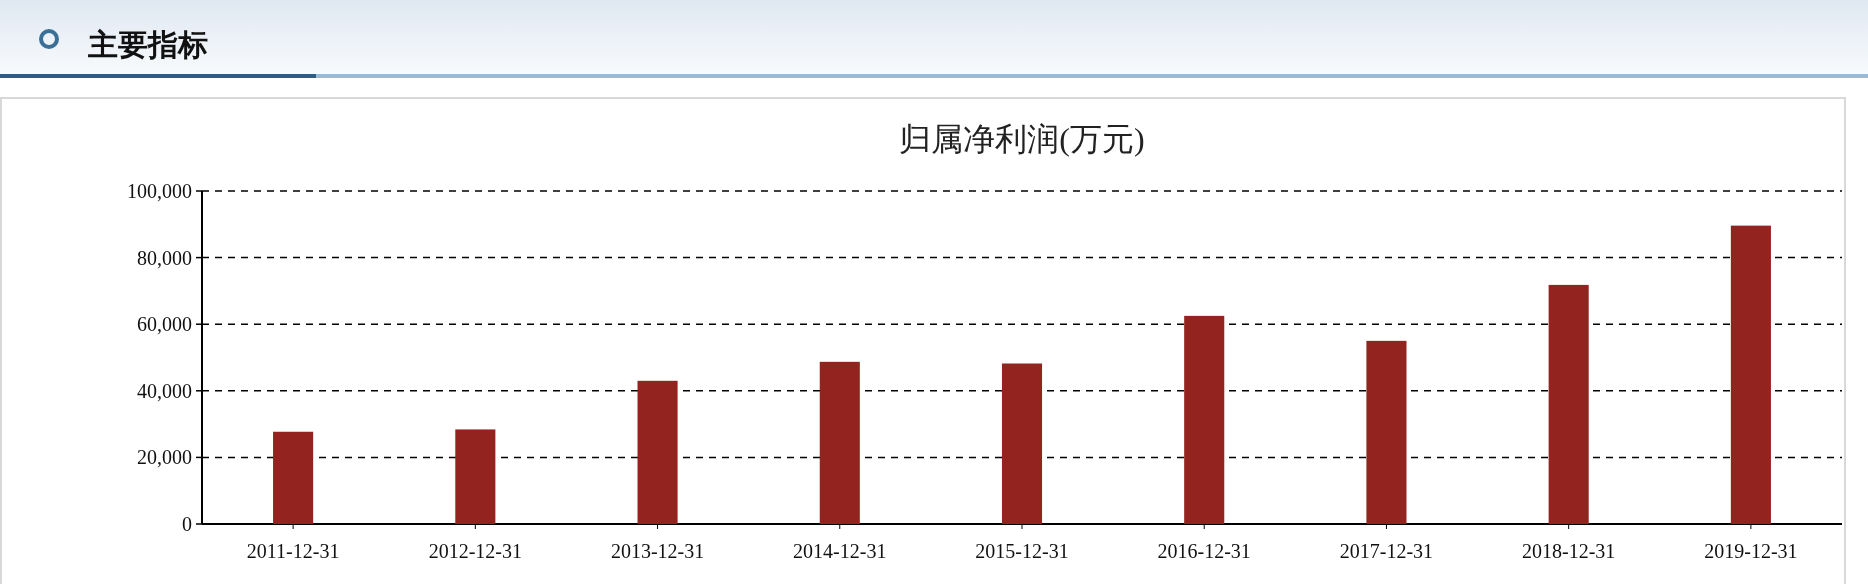 This screenshot has width=1868, height=584. Describe the element at coordinates (1022, 551) in the screenshot. I see `x-tick-label: 2015-12-31` at that location.